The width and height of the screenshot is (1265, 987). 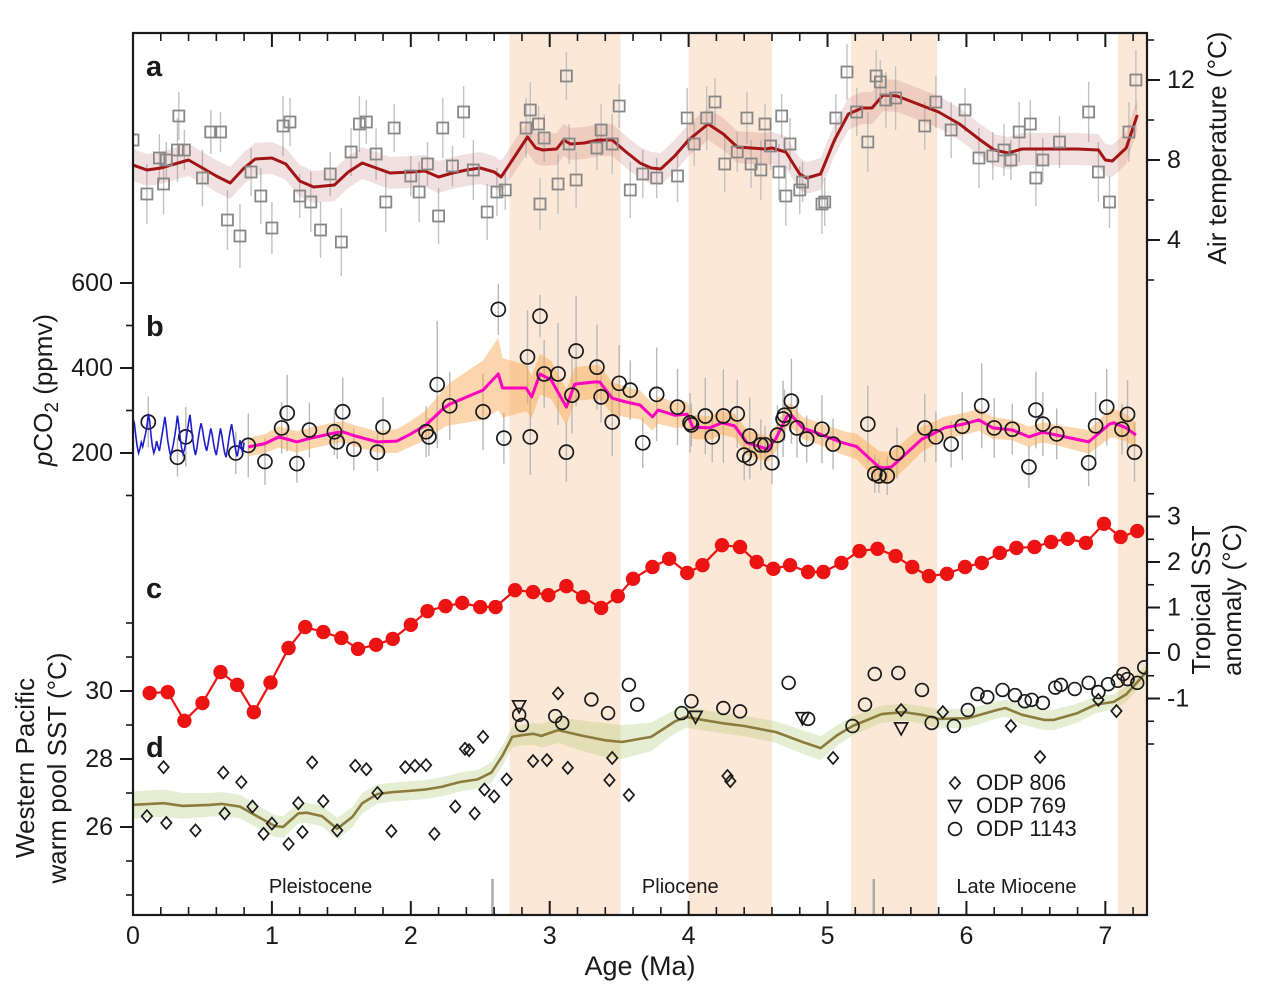 I want to click on pco2-axis-minor, so click(x=129, y=410).